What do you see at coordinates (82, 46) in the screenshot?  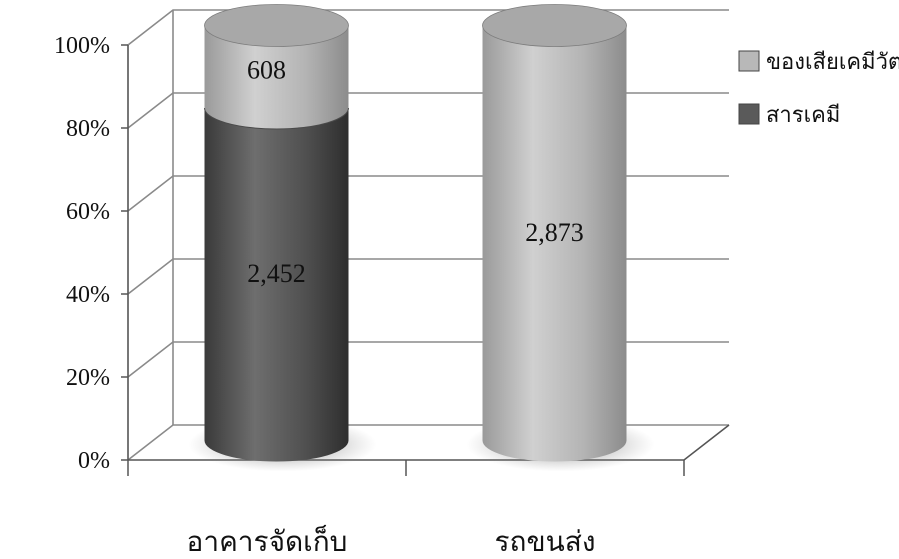 I see `y-tick-label: 100%` at bounding box center [82, 46].